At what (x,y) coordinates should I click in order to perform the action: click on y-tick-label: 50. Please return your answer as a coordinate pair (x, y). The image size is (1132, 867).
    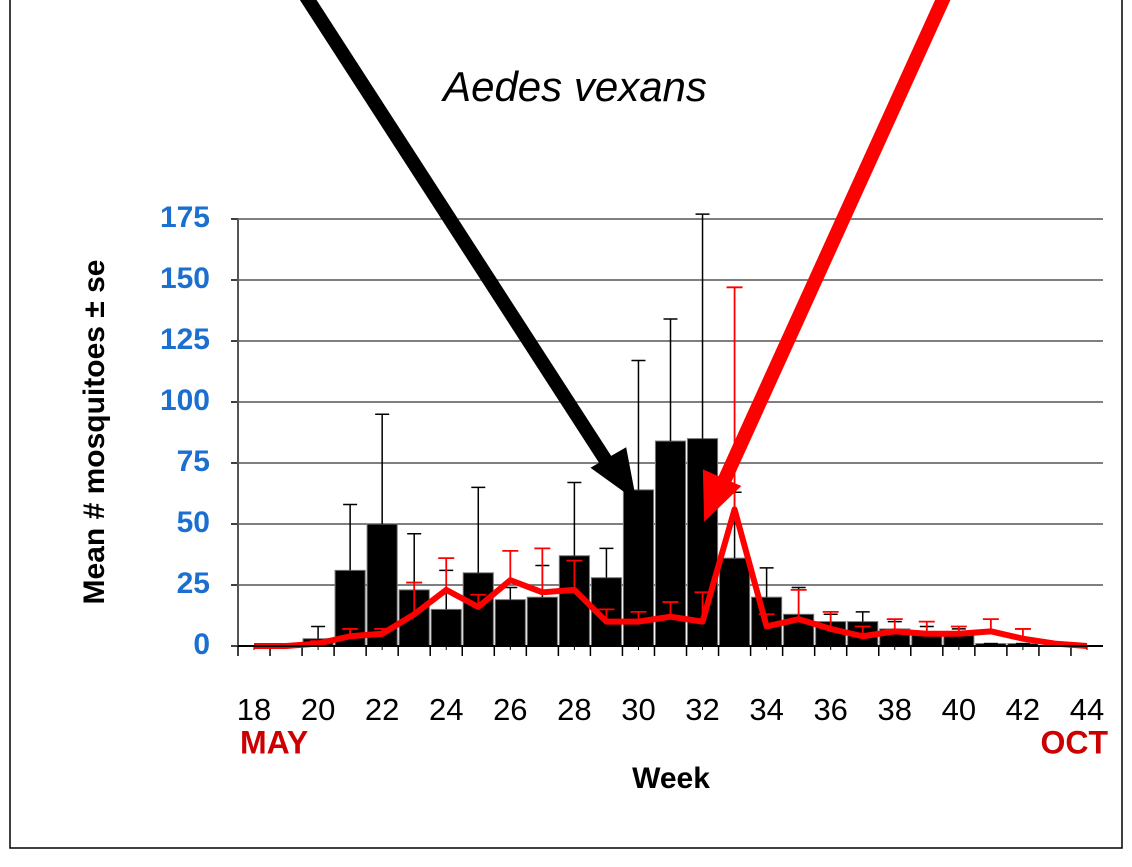
    Looking at the image, I should click on (193, 522).